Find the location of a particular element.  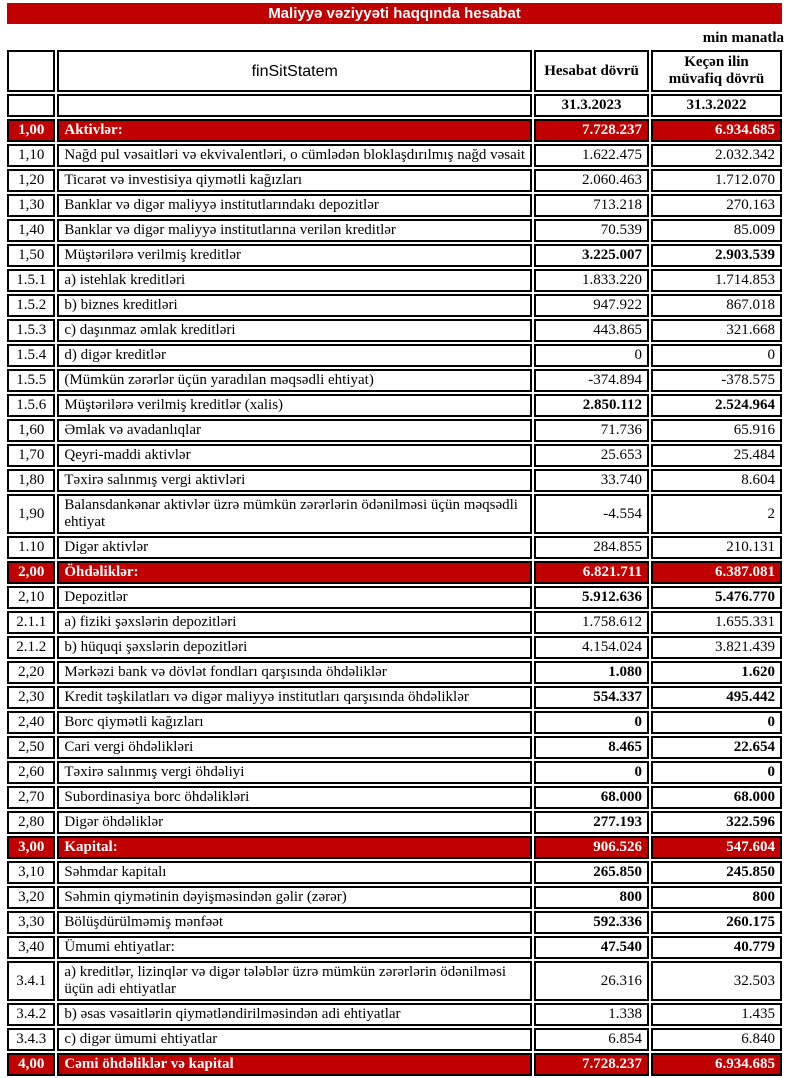

row-value-current: 800 is located at coordinates (591, 897).